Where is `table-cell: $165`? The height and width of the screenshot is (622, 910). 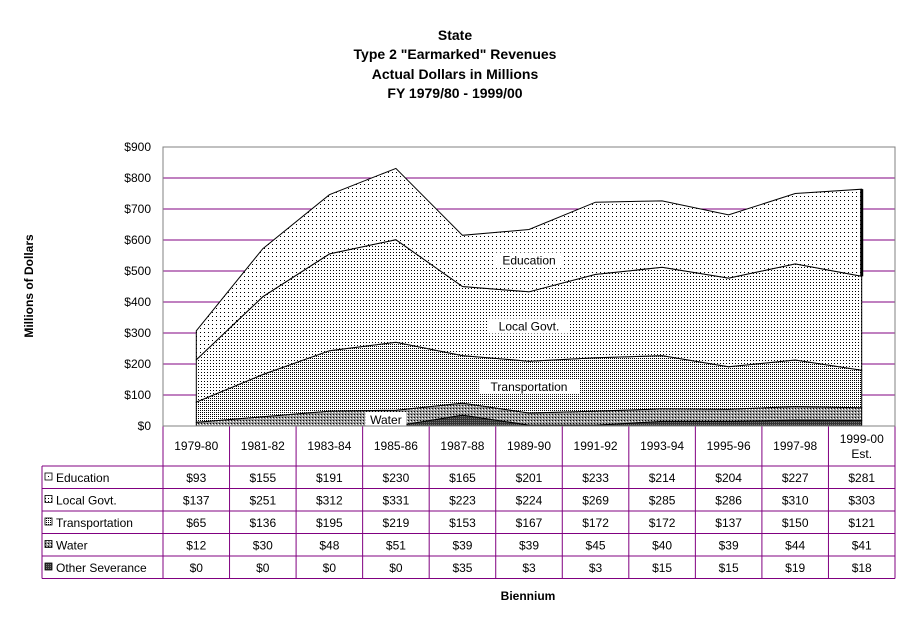 table-cell: $165 is located at coordinates (462, 478).